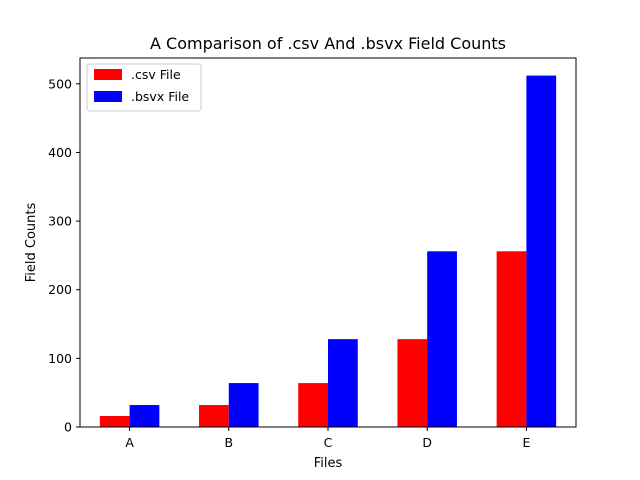 Image resolution: width=640 pixels, height=480 pixels. I want to click on bar-series1-c, so click(313, 405).